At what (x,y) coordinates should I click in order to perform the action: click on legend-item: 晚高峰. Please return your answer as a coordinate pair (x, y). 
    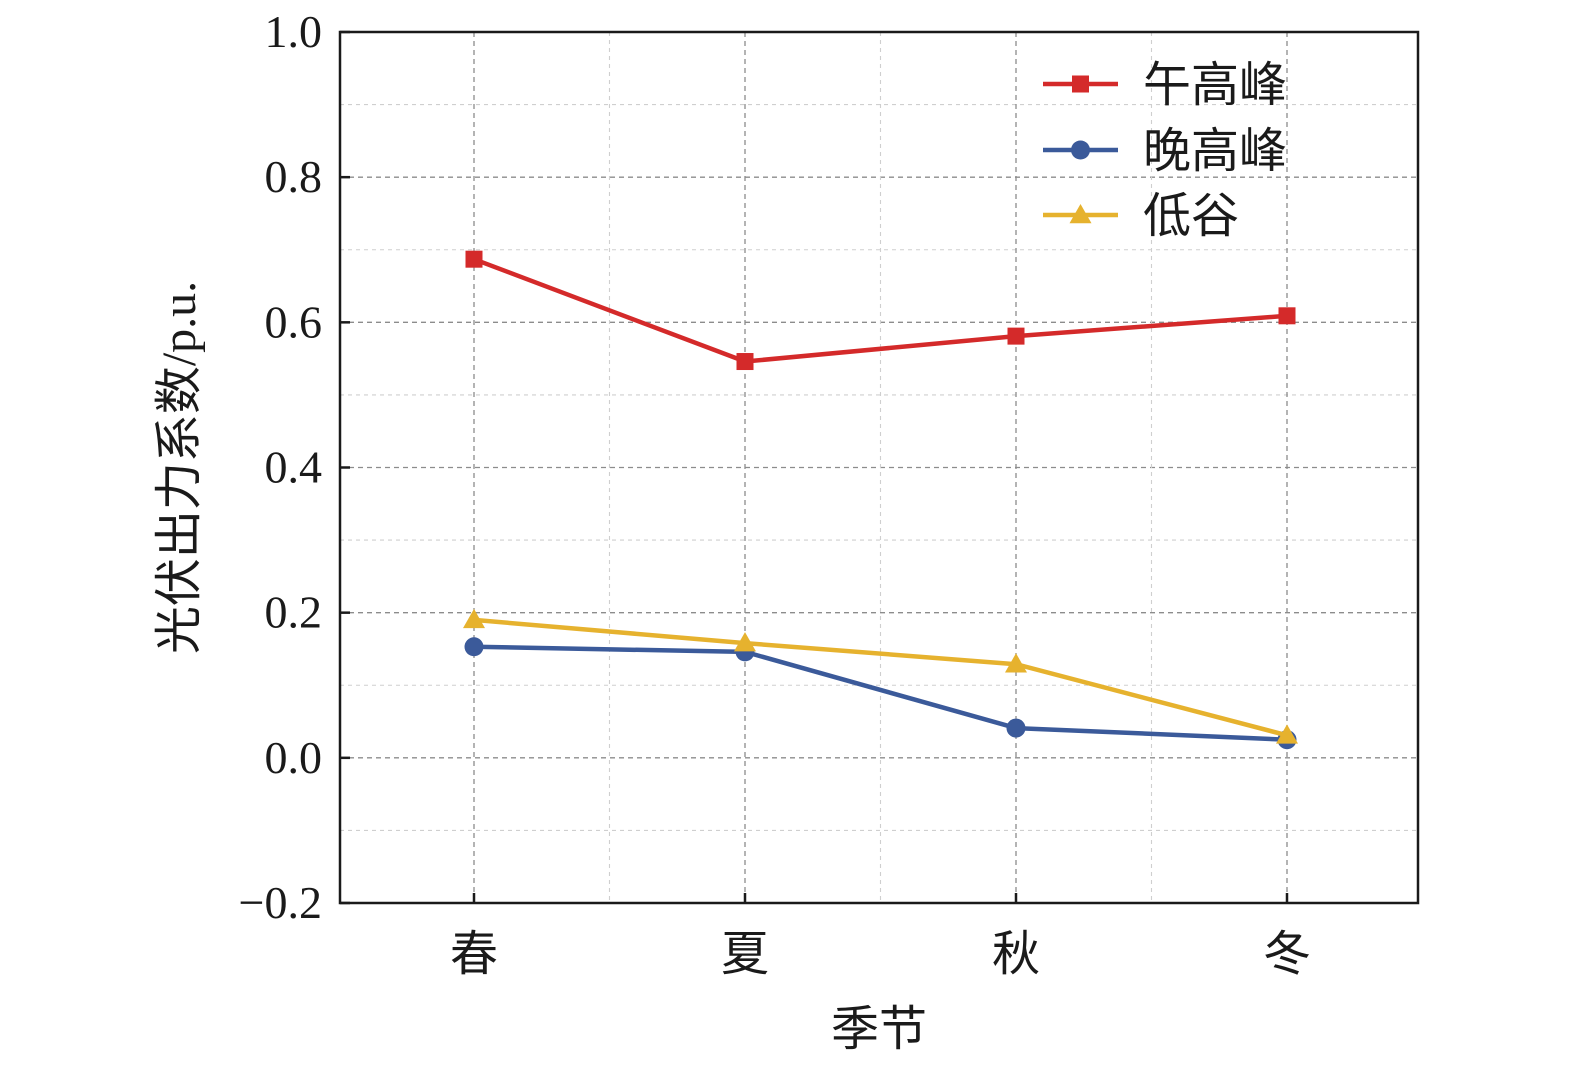
    Looking at the image, I should click on (1165, 151).